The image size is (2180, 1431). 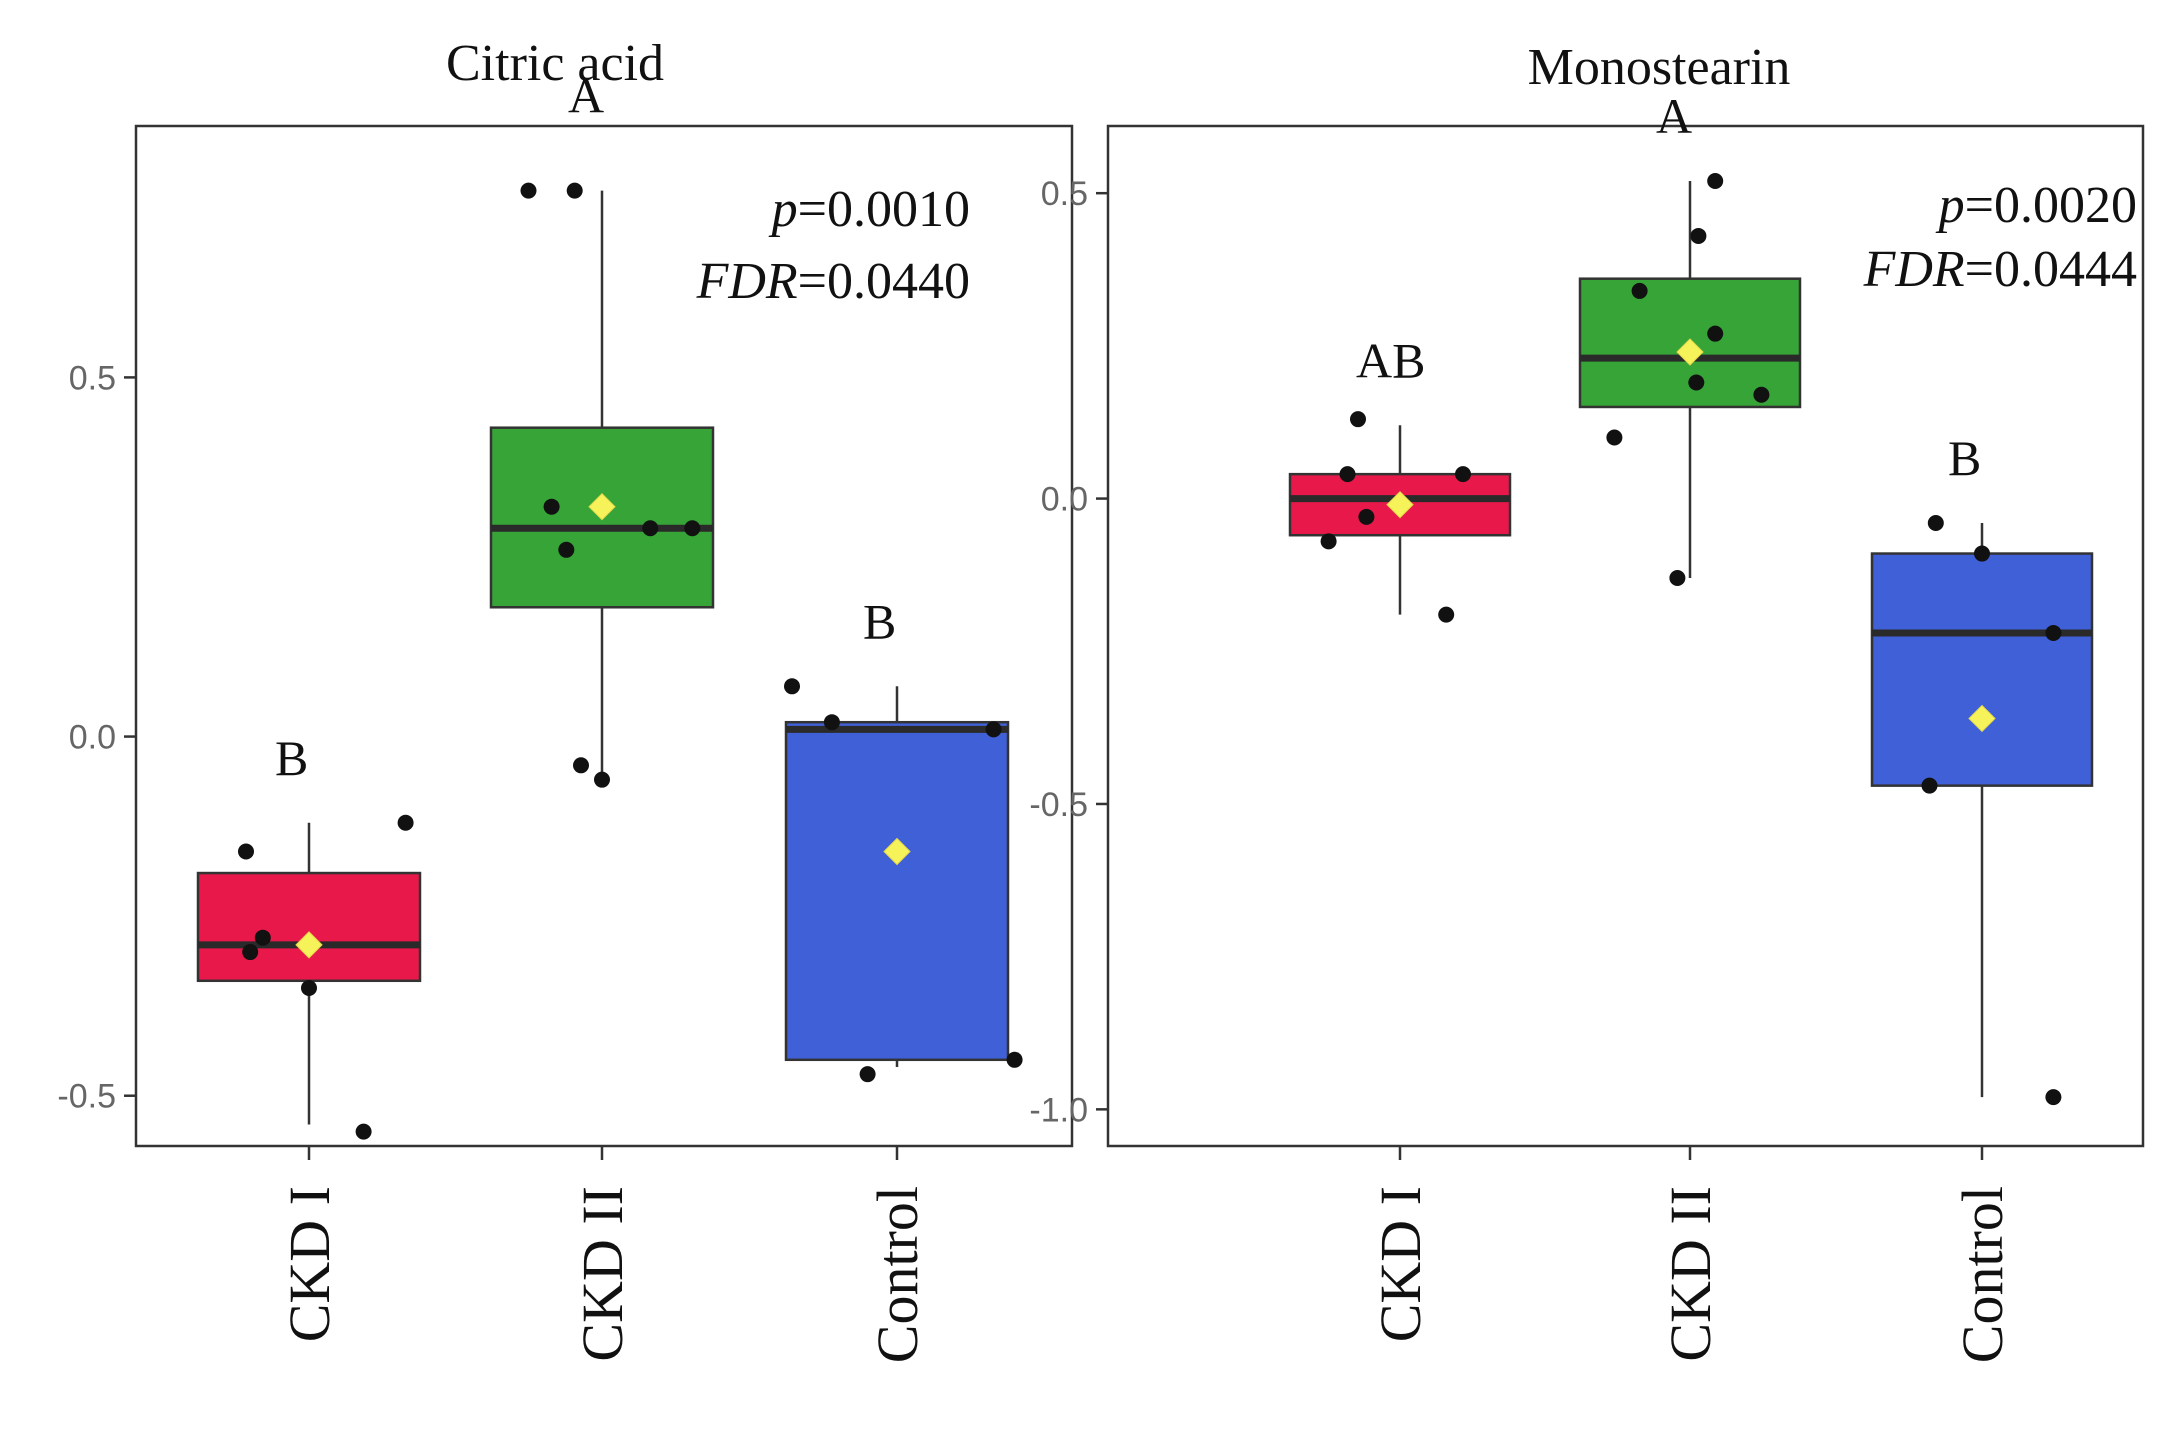 I want to click on fdr-value: =0.0444, so click(x=2051, y=269).